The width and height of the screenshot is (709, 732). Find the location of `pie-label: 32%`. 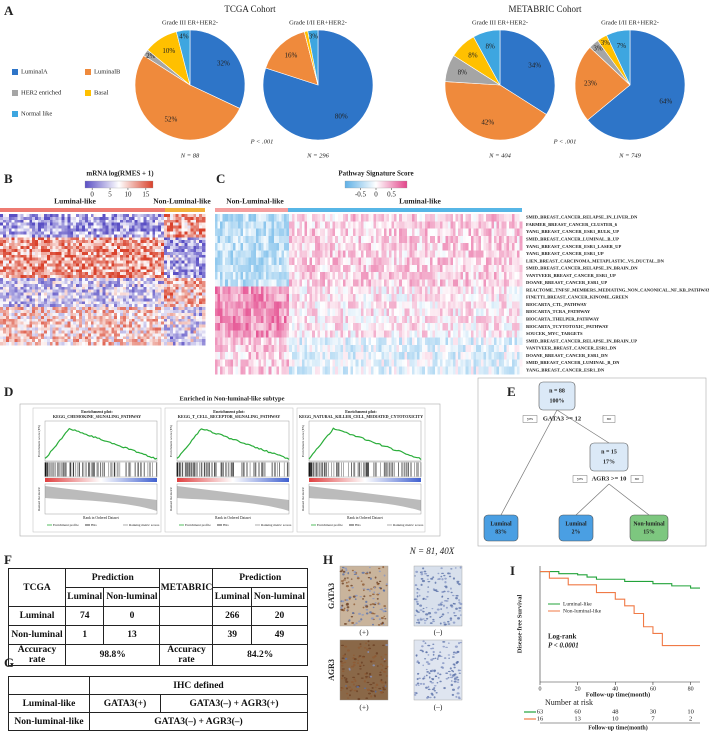

pie-label: 32% is located at coordinates (223, 63).